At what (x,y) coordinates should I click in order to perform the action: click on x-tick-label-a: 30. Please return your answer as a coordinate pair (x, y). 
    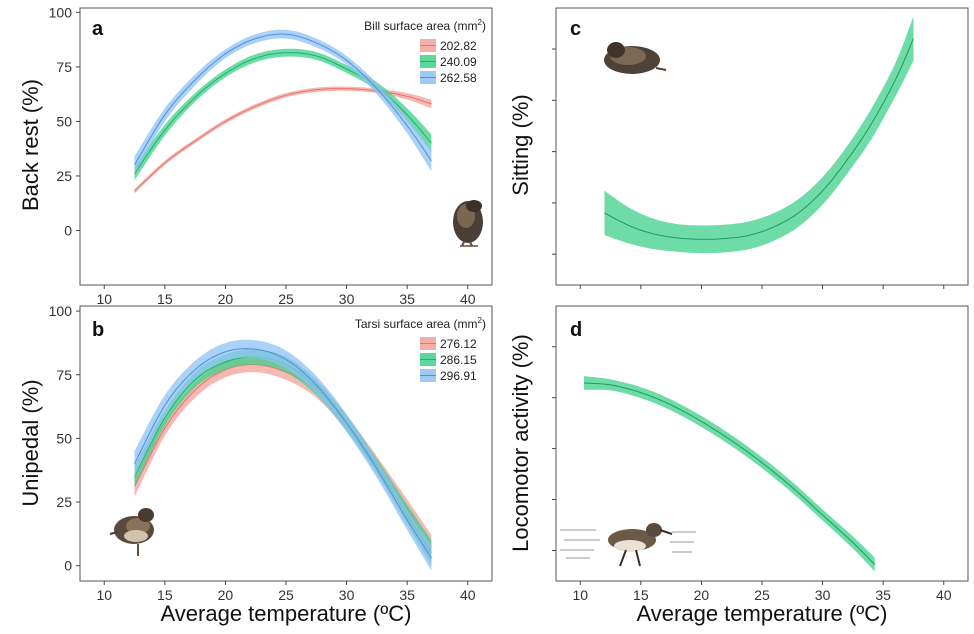
    Looking at the image, I should click on (347, 299).